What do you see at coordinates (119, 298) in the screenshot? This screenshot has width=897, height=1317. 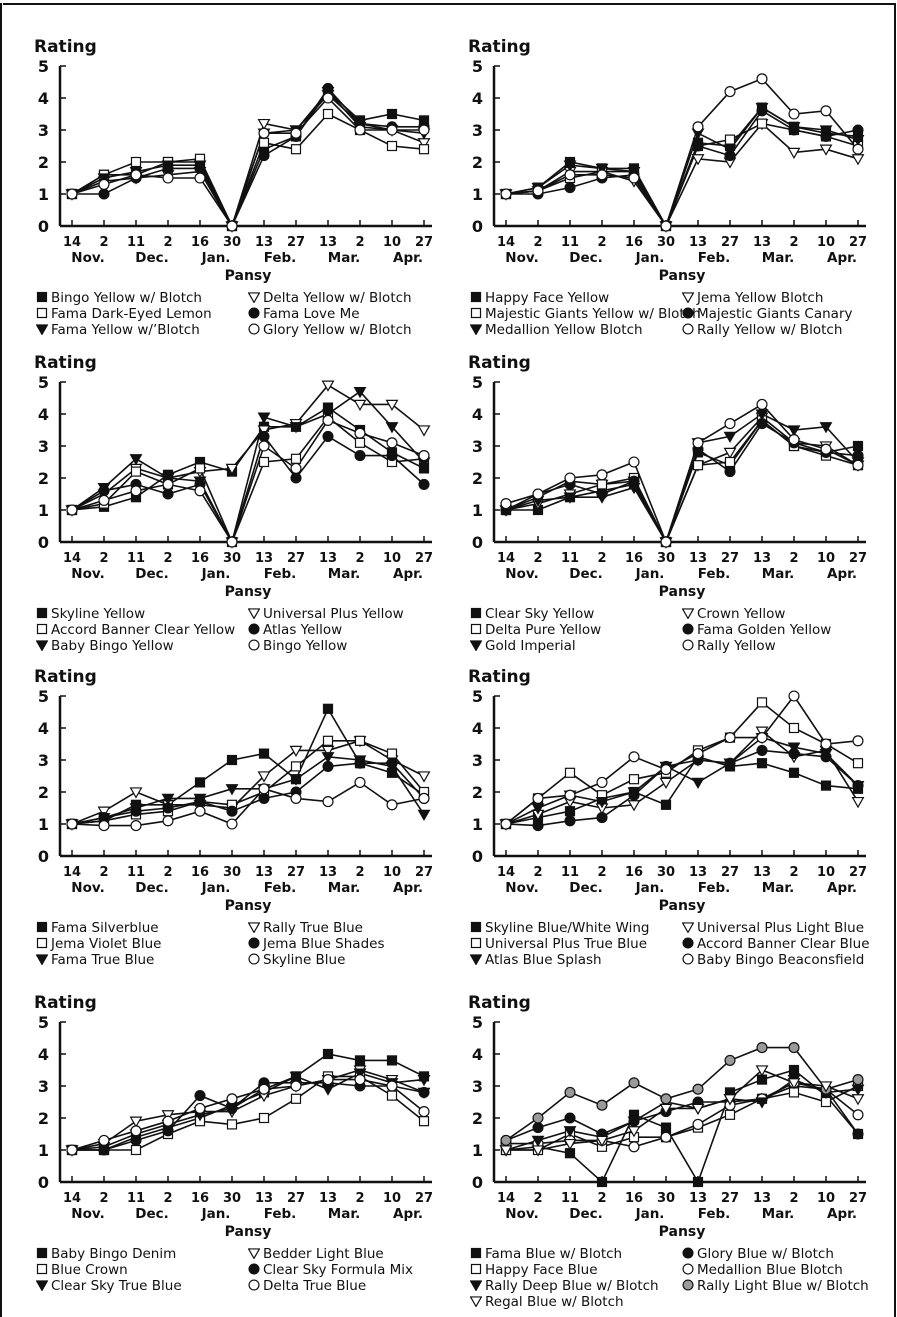 I see `legend-item: Bingo Yellow w/ Blotch` at bounding box center [119, 298].